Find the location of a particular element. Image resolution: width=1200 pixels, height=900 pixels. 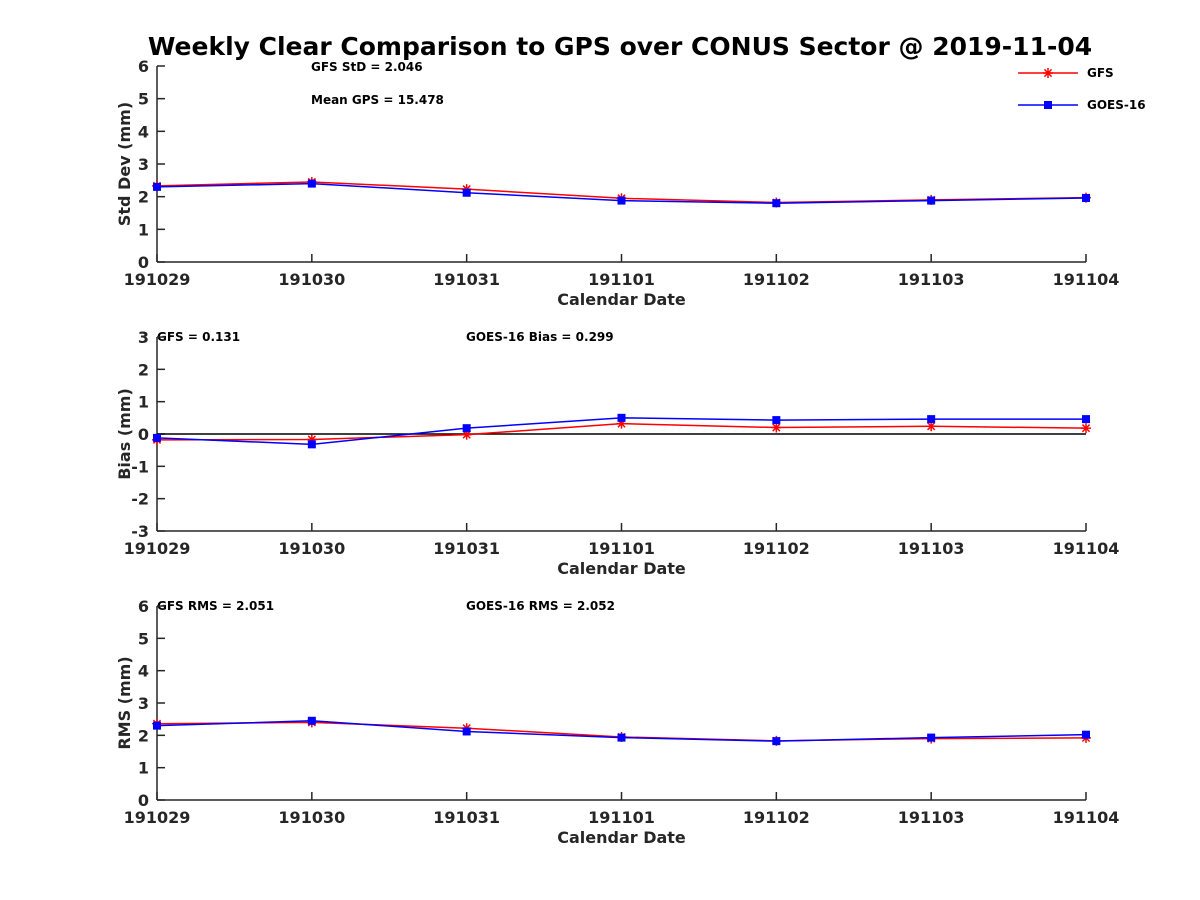

rms-x-tick-label: 191101 is located at coordinates (621, 817).